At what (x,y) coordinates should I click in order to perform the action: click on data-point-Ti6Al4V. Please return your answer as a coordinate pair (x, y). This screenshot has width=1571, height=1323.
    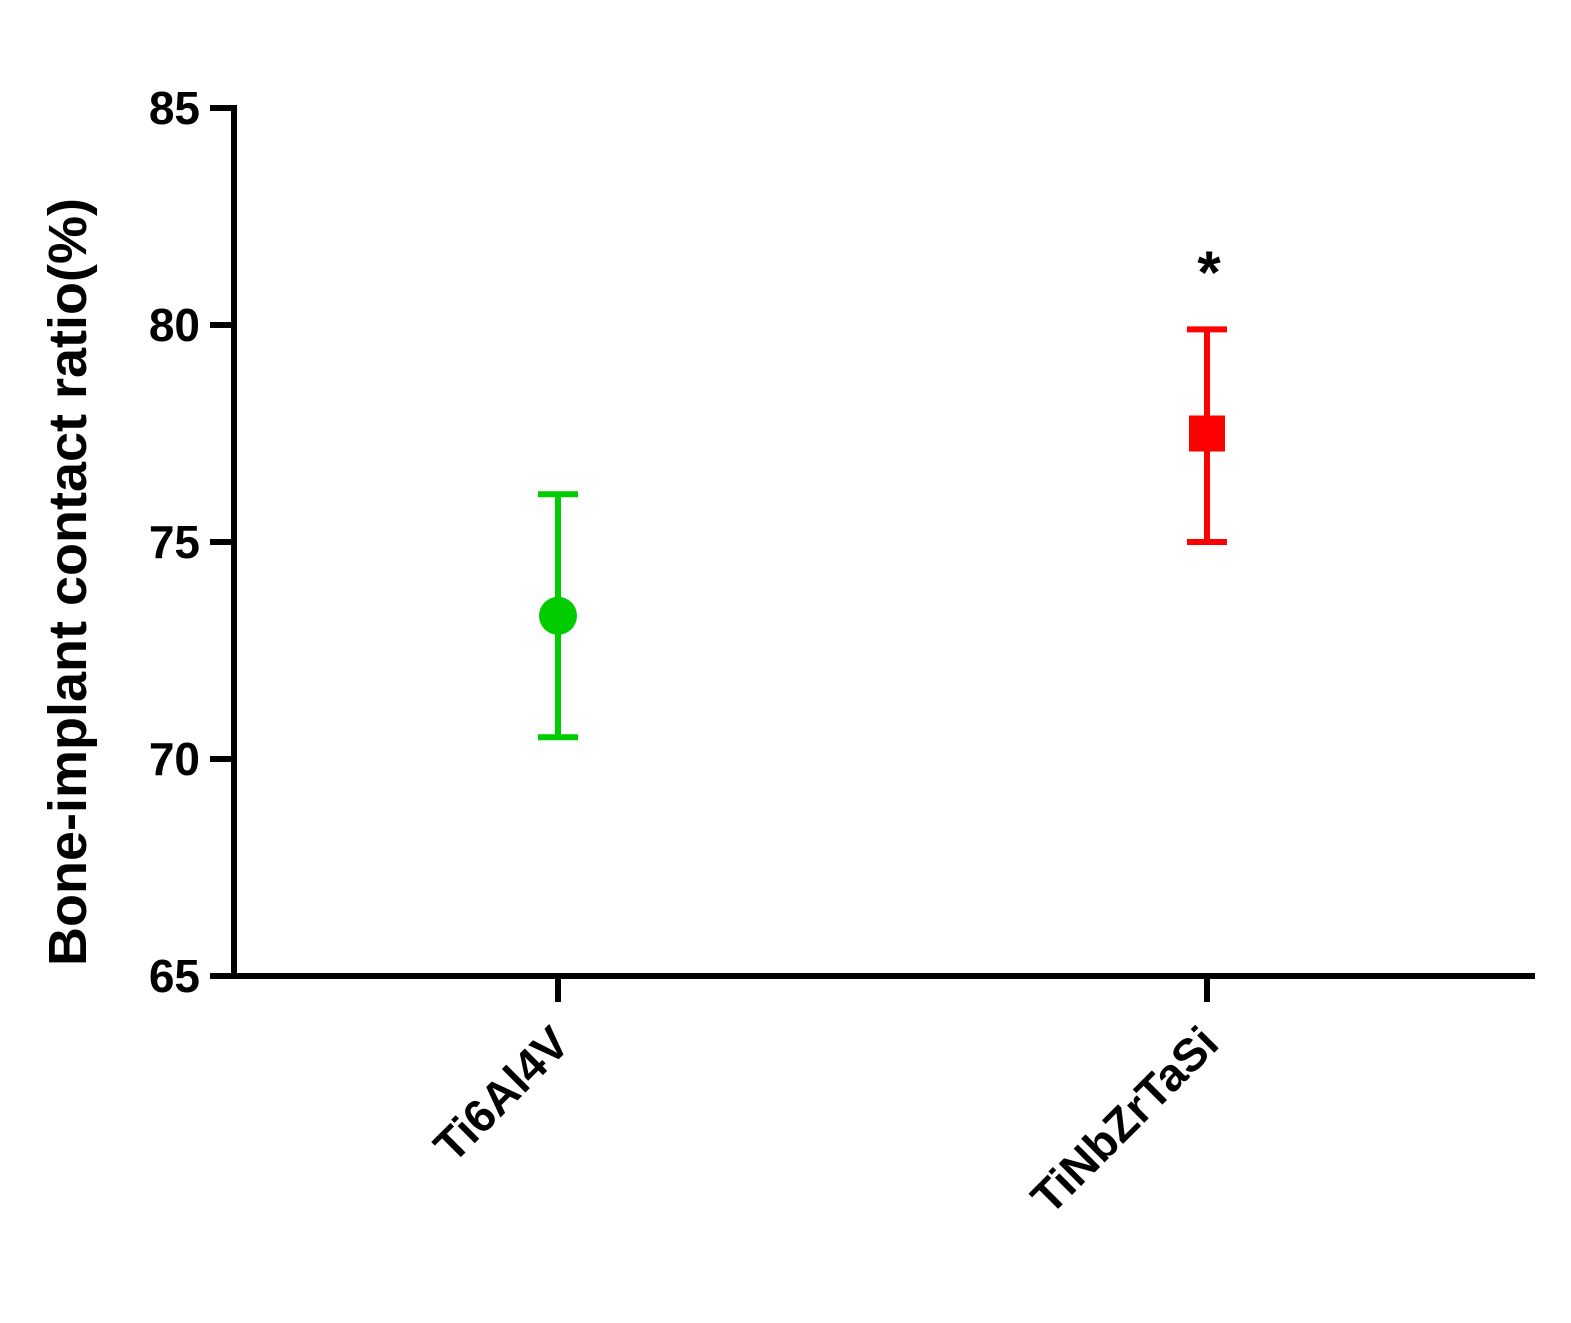
    Looking at the image, I should click on (558, 615).